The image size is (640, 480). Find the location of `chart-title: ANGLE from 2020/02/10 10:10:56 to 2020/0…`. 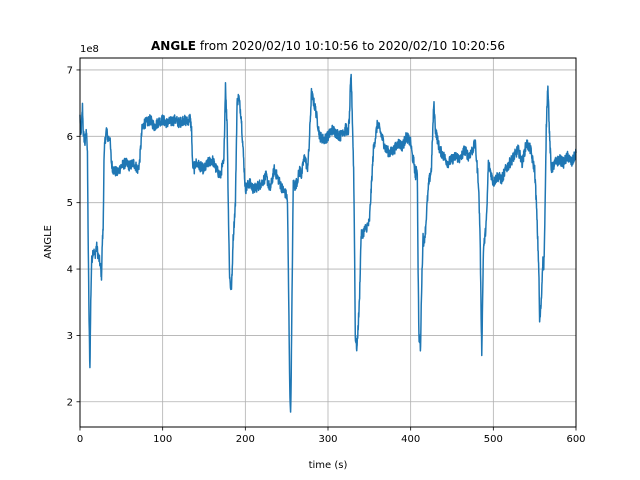

chart-title: ANGLE from 2020/02/10 10:10:56 to 2020/0… is located at coordinates (328, 46).